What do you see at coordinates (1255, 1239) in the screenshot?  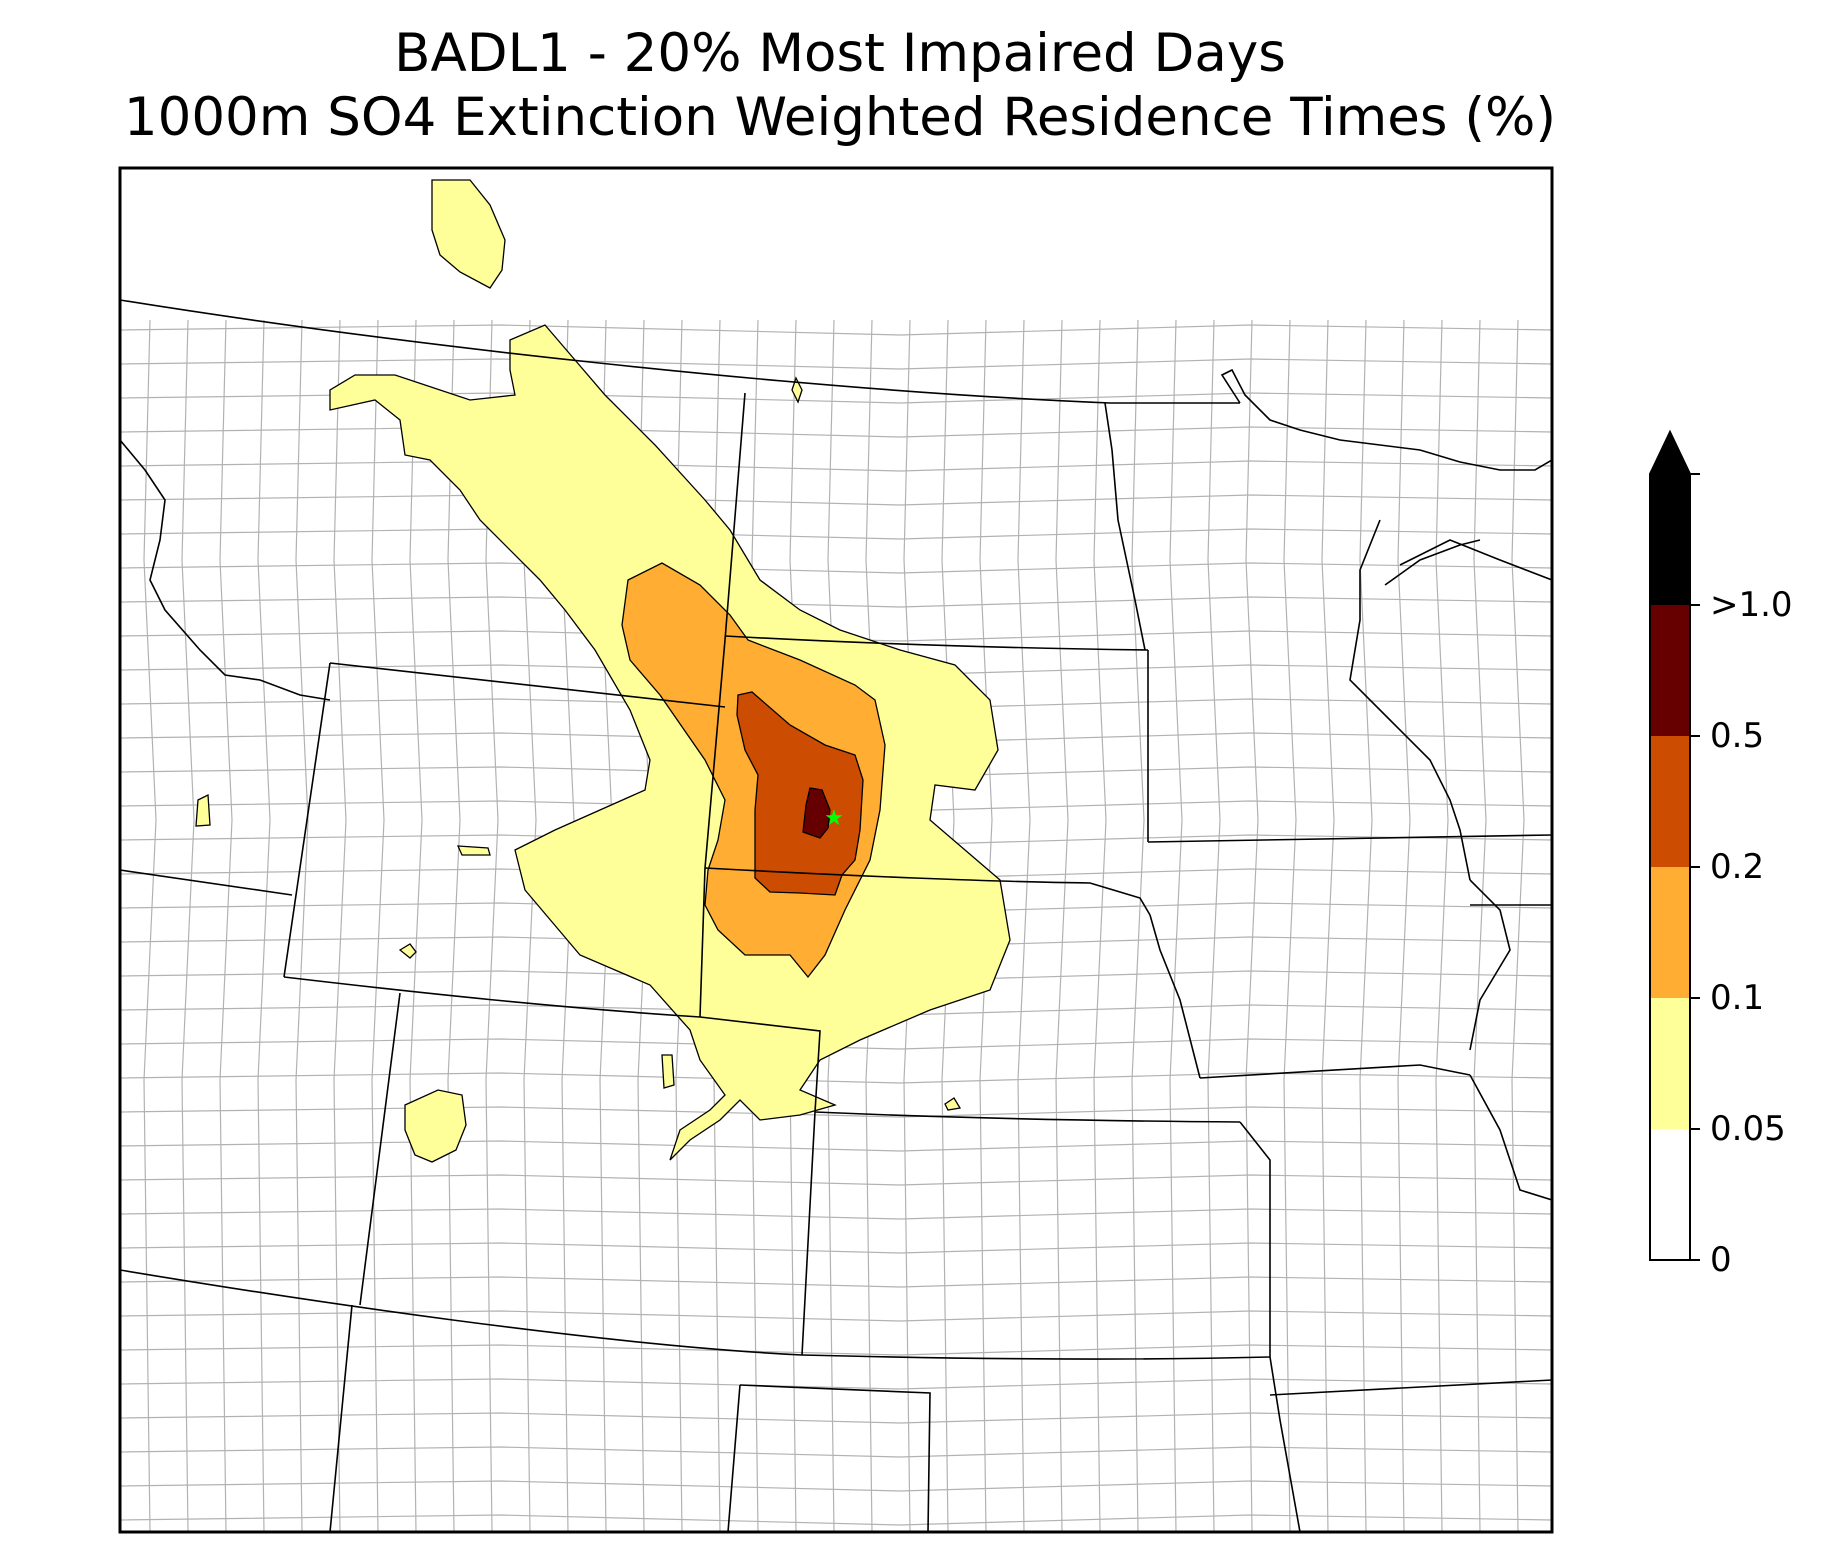 I see `state-border-mo-ks` at bounding box center [1255, 1239].